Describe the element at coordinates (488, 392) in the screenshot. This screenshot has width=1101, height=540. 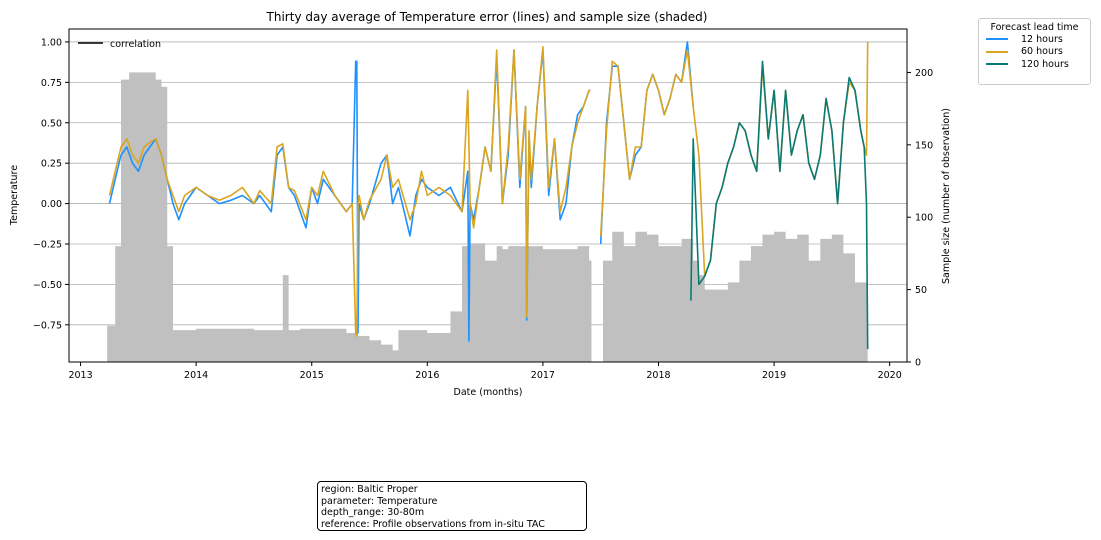
I see `x-axis-label: Date (months)` at that location.